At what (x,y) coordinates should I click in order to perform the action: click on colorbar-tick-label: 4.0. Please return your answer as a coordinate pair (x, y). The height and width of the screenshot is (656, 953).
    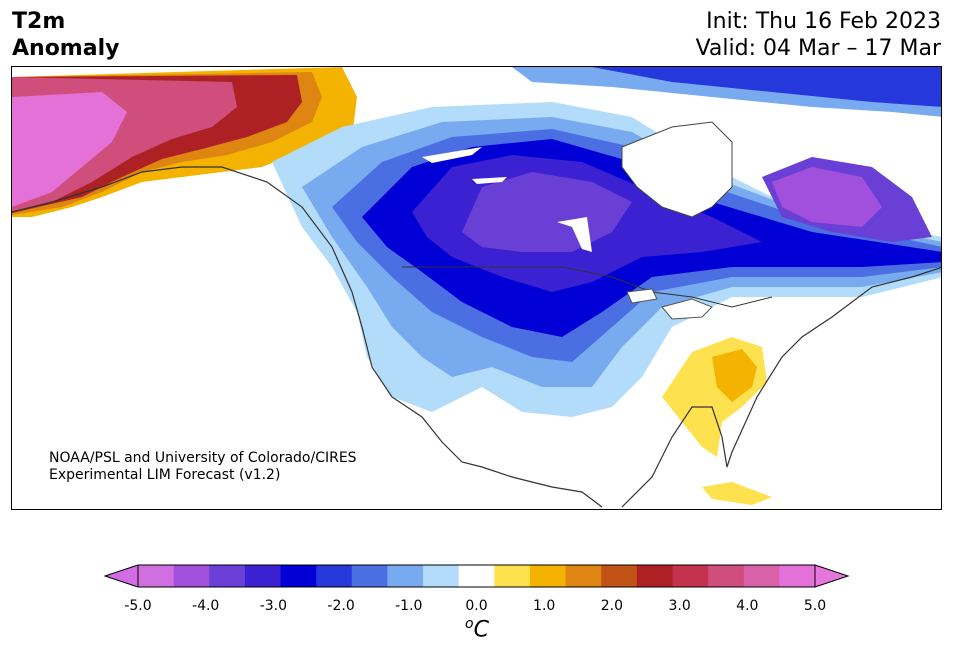
    Looking at the image, I should click on (747, 606).